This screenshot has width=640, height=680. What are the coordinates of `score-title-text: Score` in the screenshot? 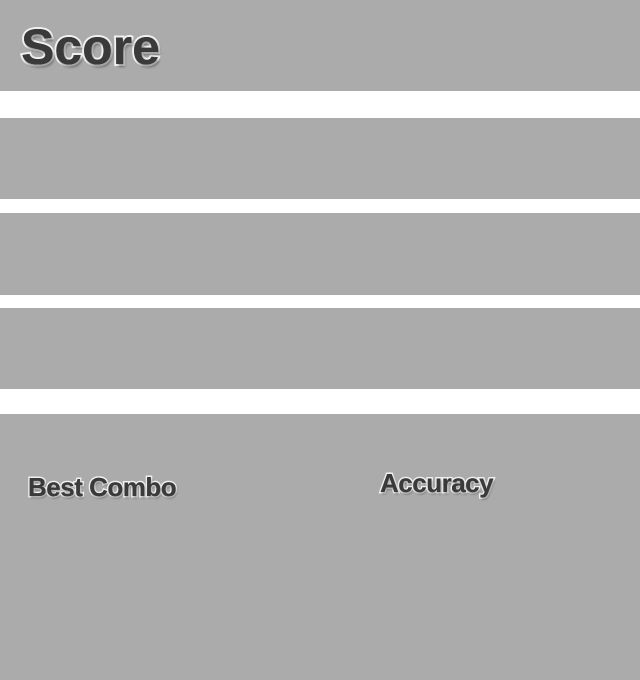 It's located at (90, 47).